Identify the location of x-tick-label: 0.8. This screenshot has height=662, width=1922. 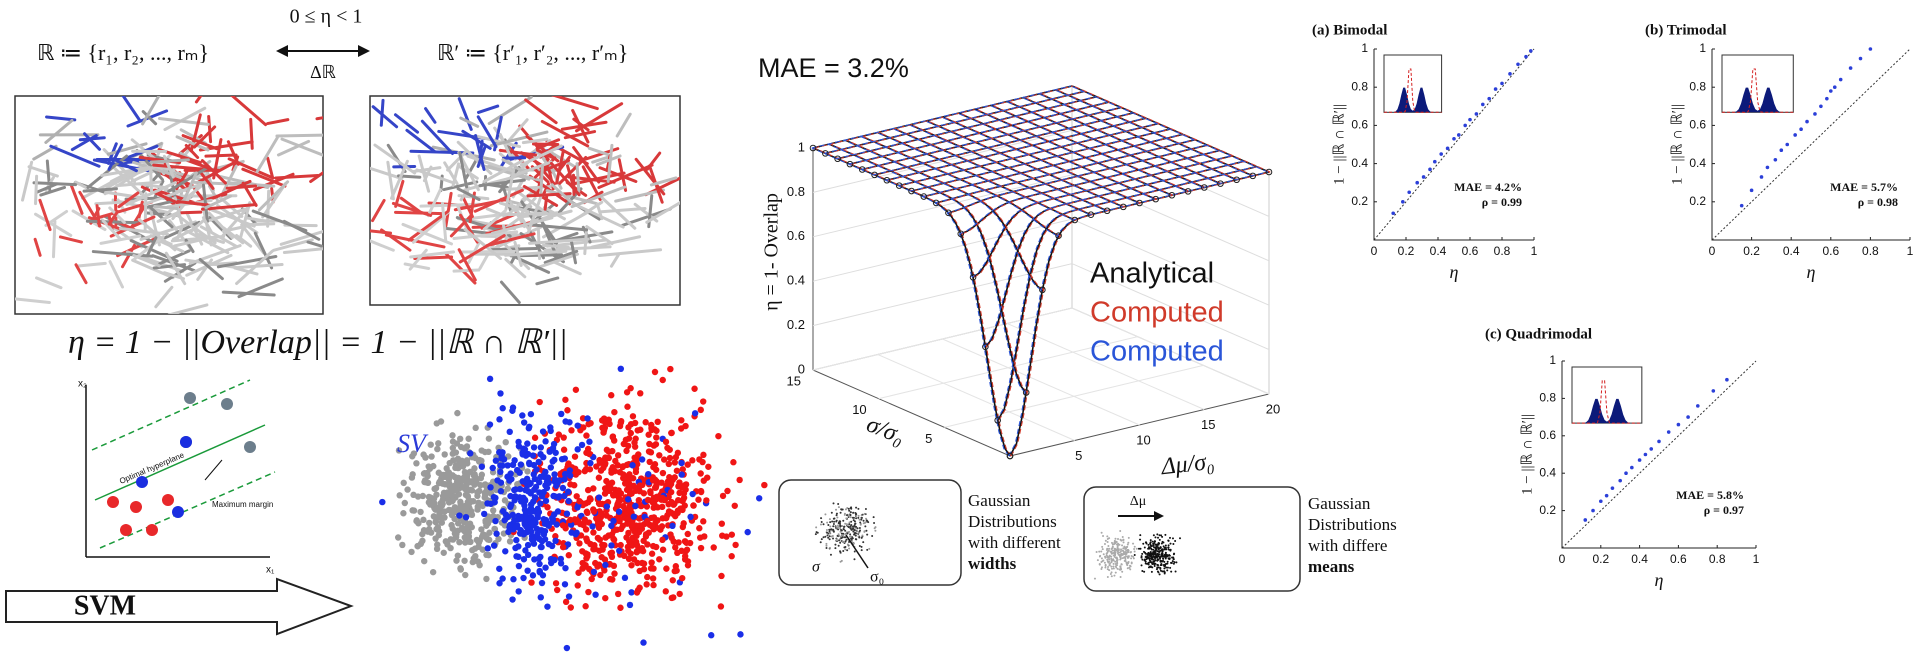
(1870, 251).